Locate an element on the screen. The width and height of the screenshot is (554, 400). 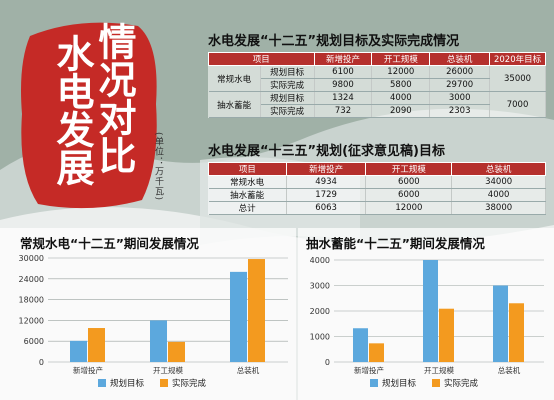
chart1-title: 常规水电“十二五”期间发展情况 is located at coordinates (109, 243).